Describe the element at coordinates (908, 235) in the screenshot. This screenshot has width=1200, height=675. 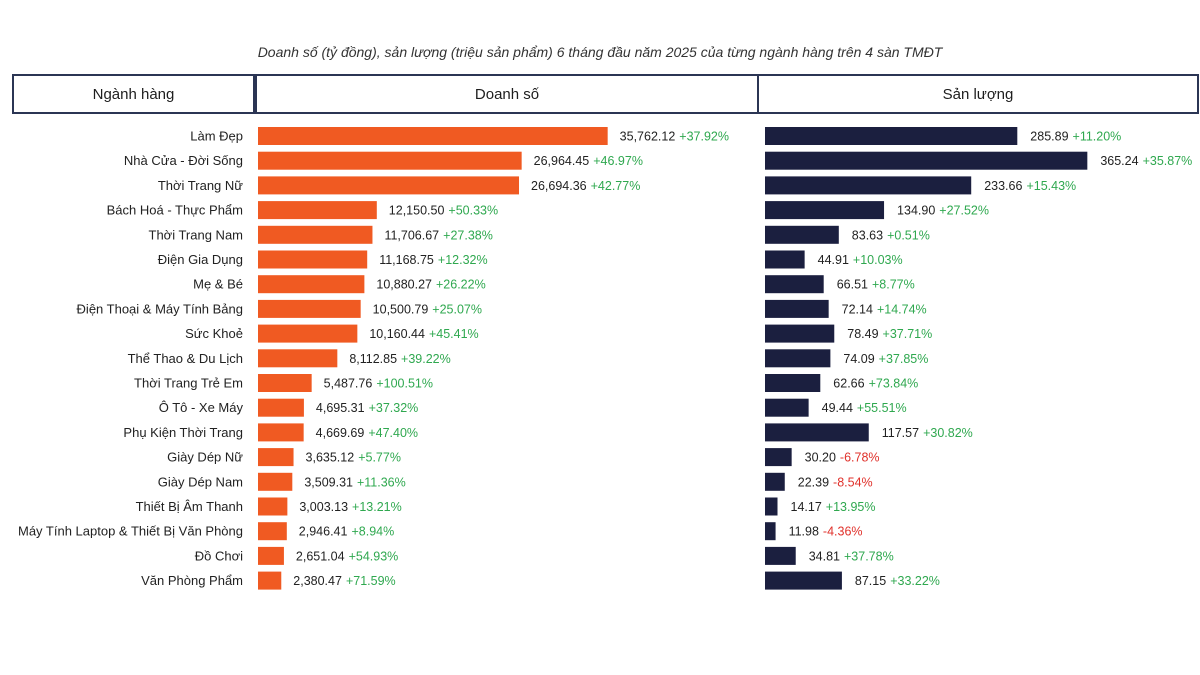
I see `volume-change-label: +0.51%` at that location.